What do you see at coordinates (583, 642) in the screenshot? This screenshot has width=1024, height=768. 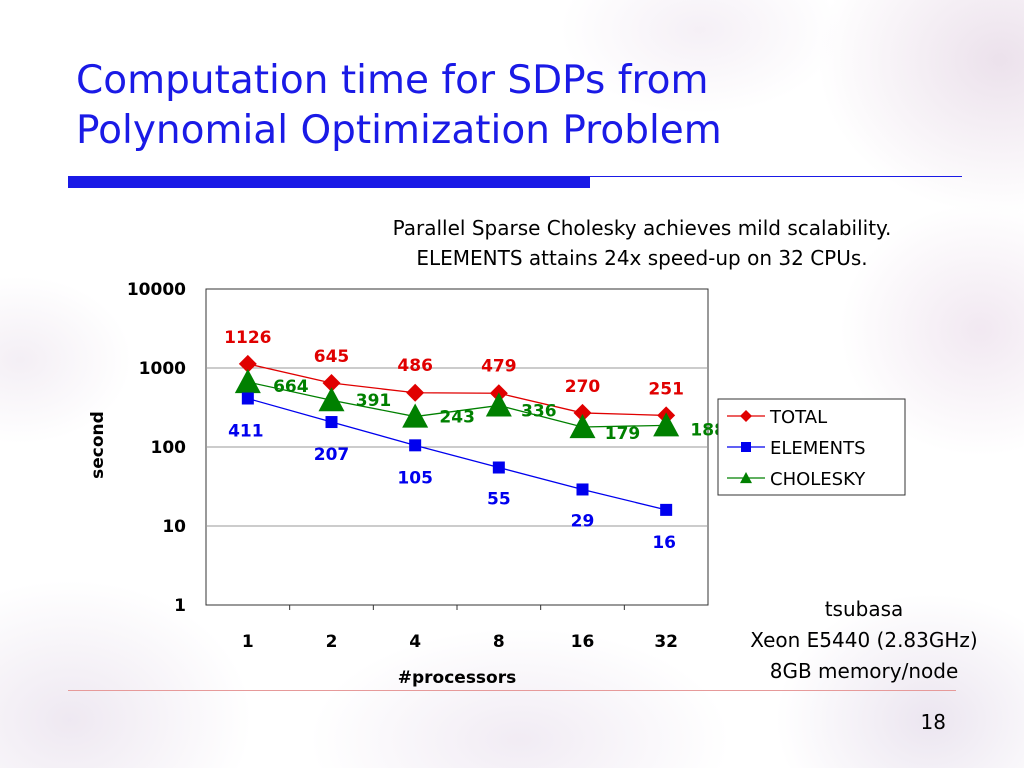 I see `x-tick-label: 16` at bounding box center [583, 642].